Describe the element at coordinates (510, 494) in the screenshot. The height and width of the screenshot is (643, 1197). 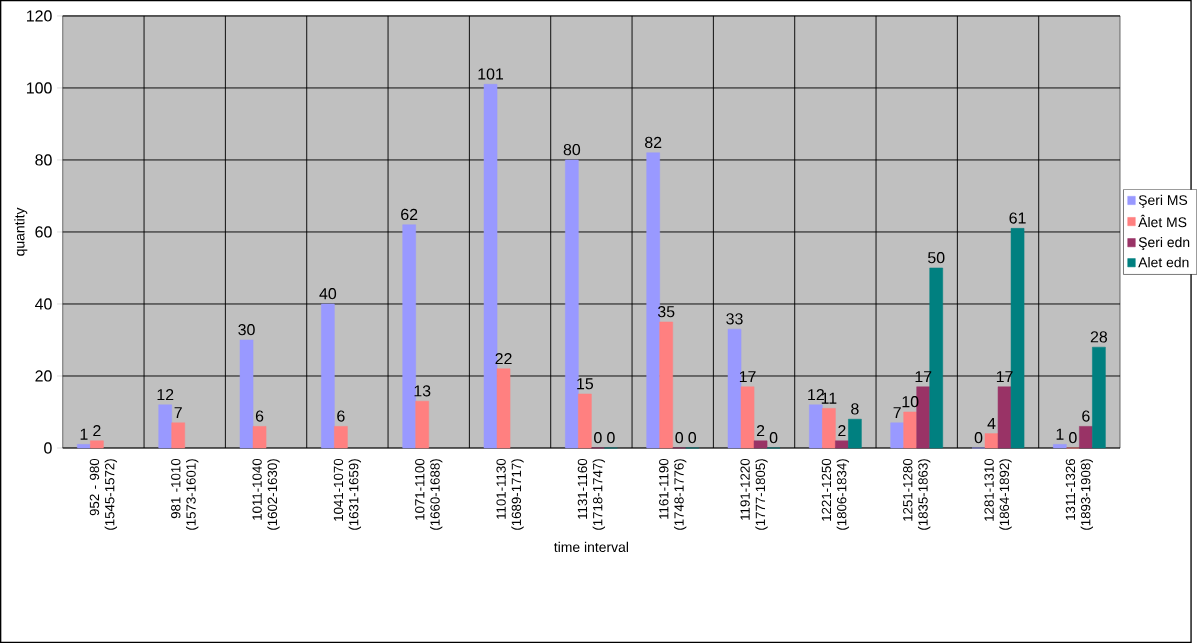
I see `x-tick-label: 1101-1130 (1689-1717)` at that location.